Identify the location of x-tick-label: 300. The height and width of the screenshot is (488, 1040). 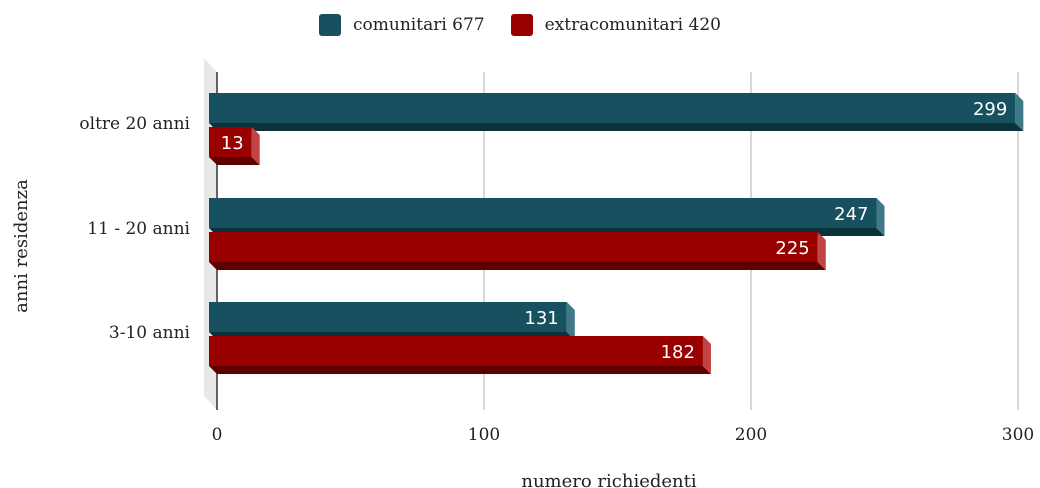
(1018, 435).